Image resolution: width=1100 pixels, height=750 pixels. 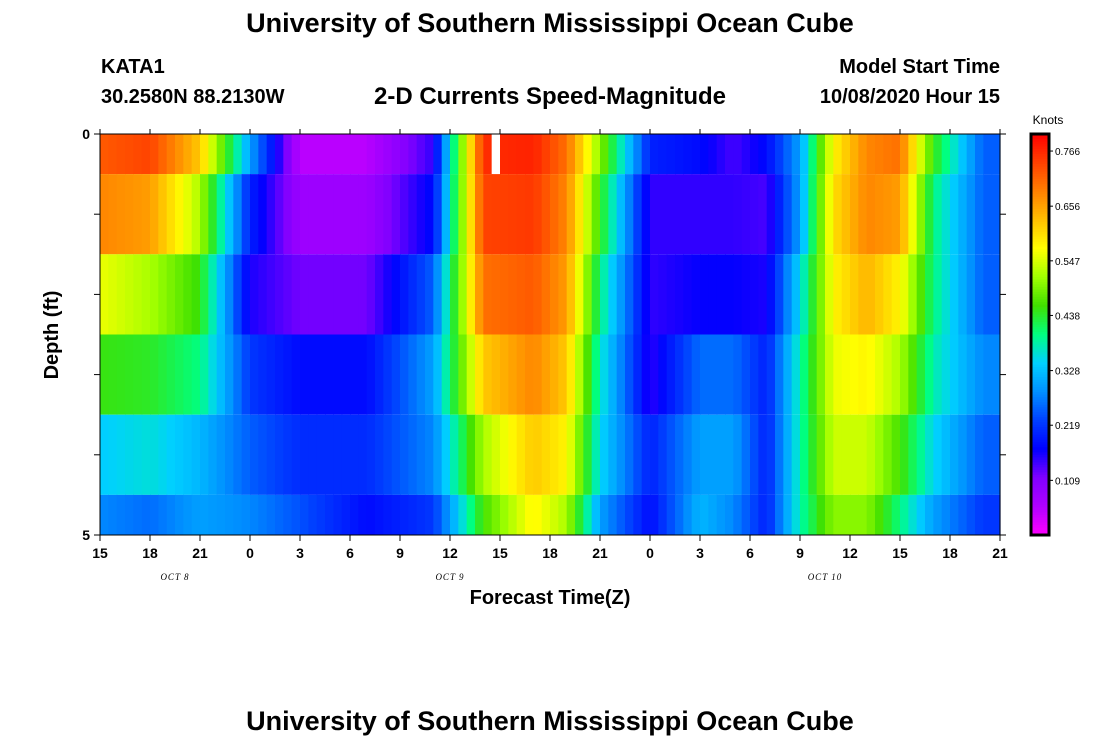 I want to click on x-tick-label: 0, so click(x=650, y=553).